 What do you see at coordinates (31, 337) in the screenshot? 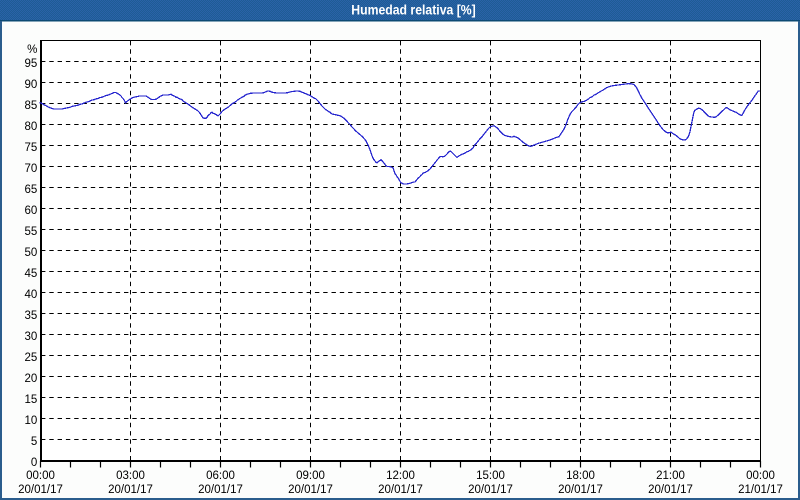
I see `svg-text: 30` at bounding box center [31, 337].